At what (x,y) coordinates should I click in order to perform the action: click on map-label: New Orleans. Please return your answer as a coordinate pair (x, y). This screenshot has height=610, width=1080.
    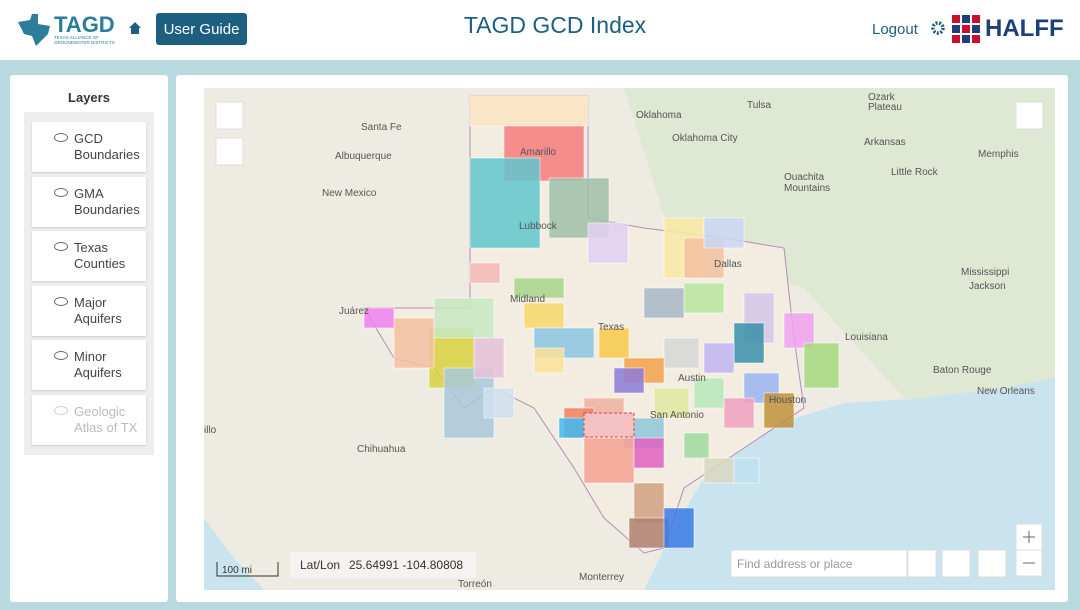
    Looking at the image, I should click on (1006, 391).